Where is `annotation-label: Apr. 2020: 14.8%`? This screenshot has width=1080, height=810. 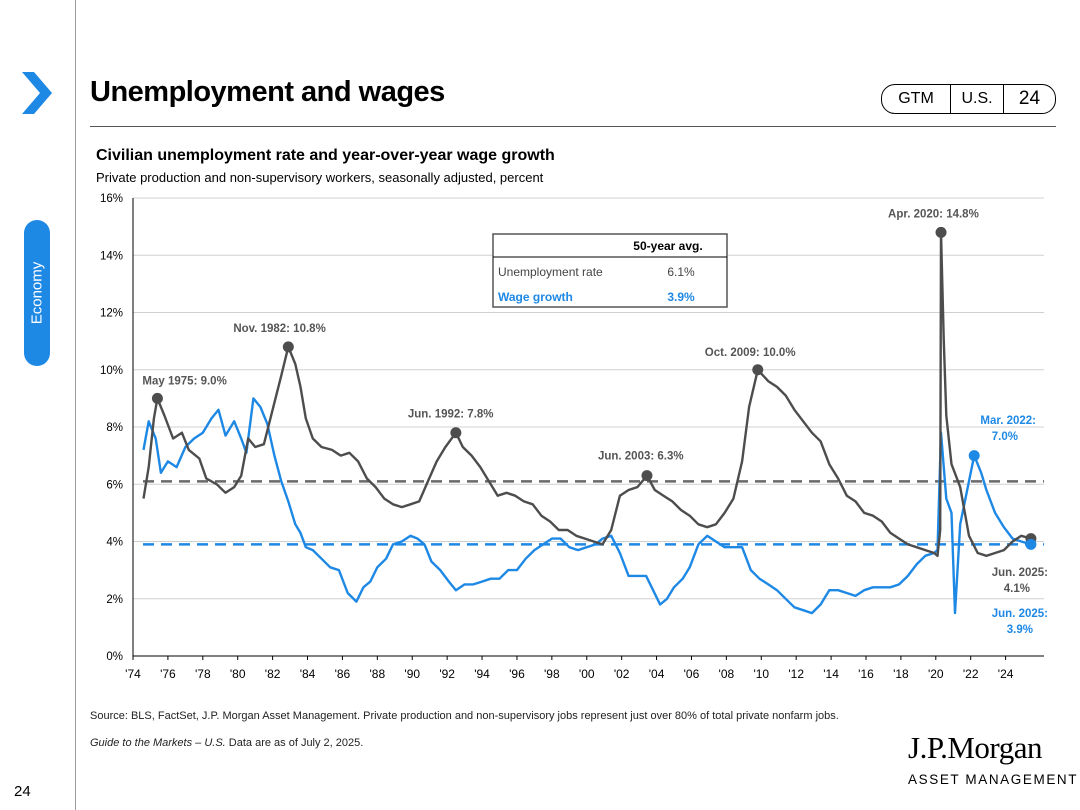
annotation-label: Apr. 2020: 14.8% is located at coordinates (933, 214).